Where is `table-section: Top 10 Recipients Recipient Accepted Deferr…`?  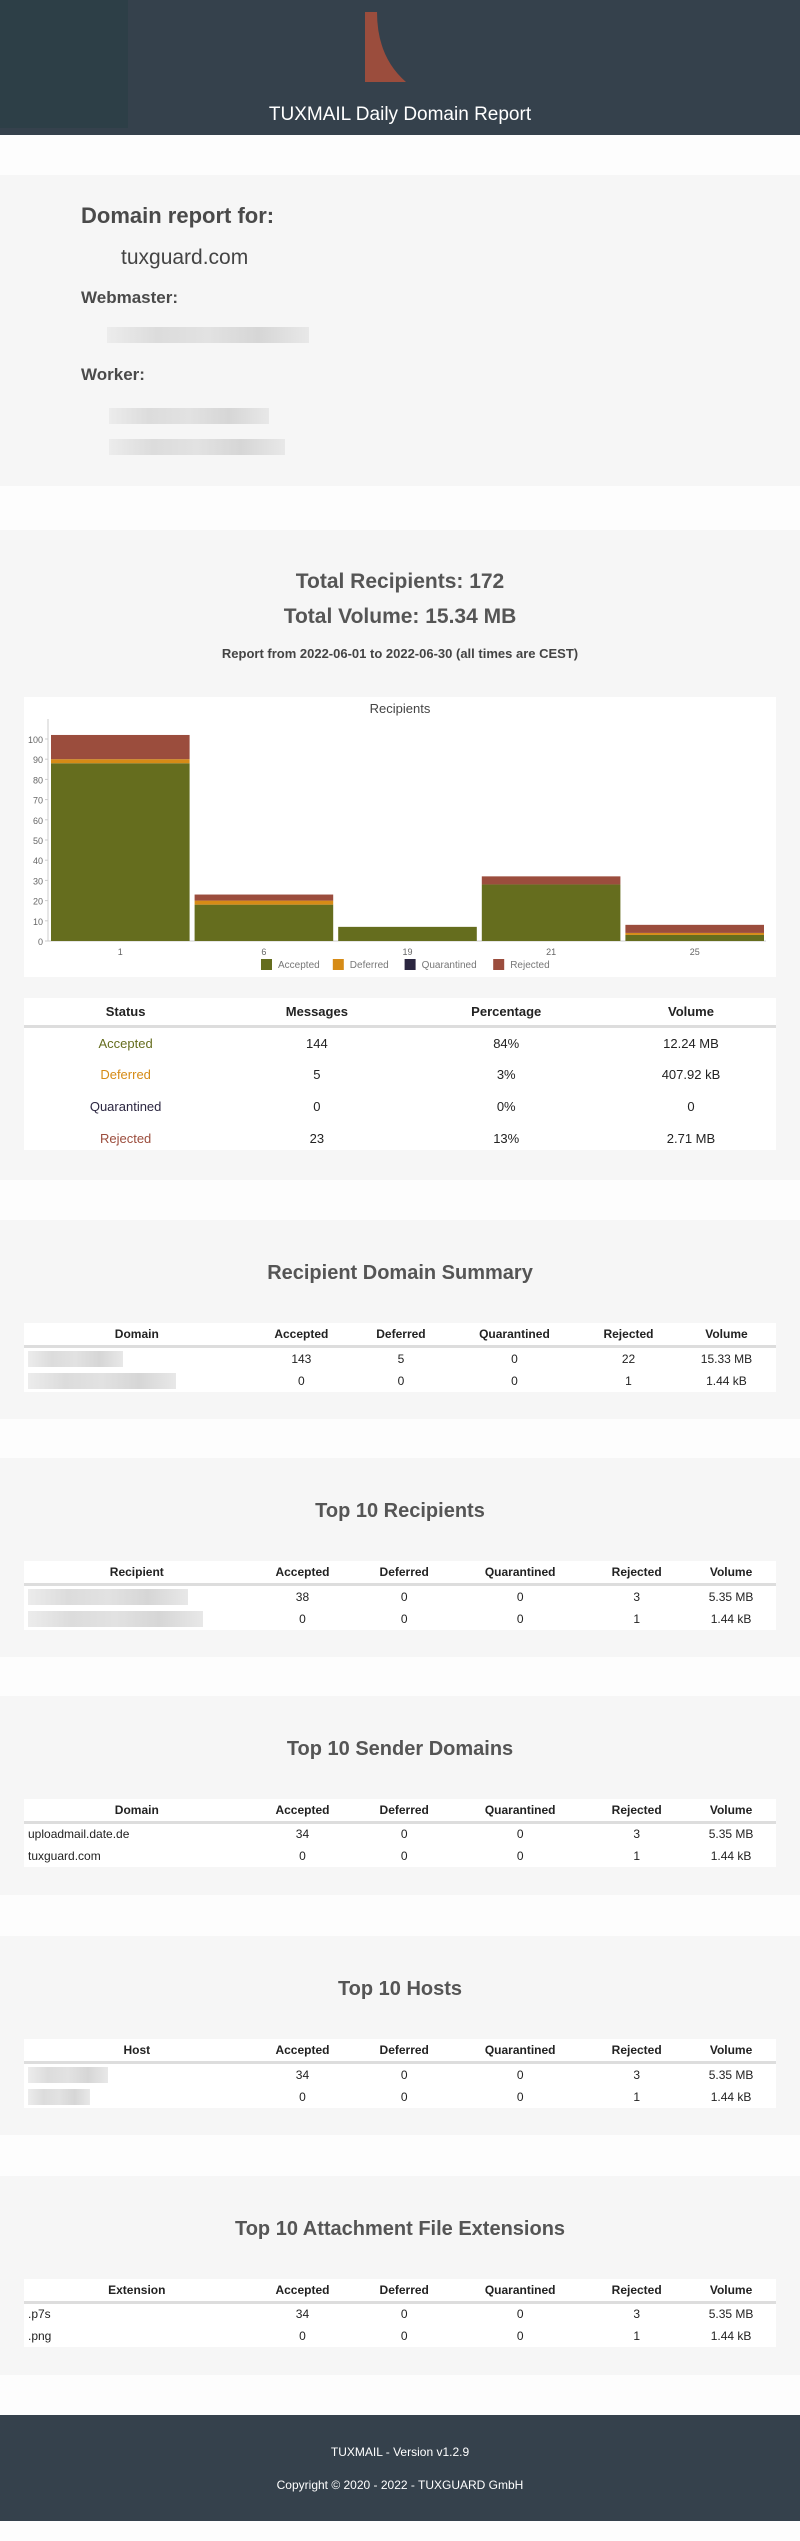
table-section: Top 10 Recipients Recipient Accepted Deferr… is located at coordinates (400, 1557).